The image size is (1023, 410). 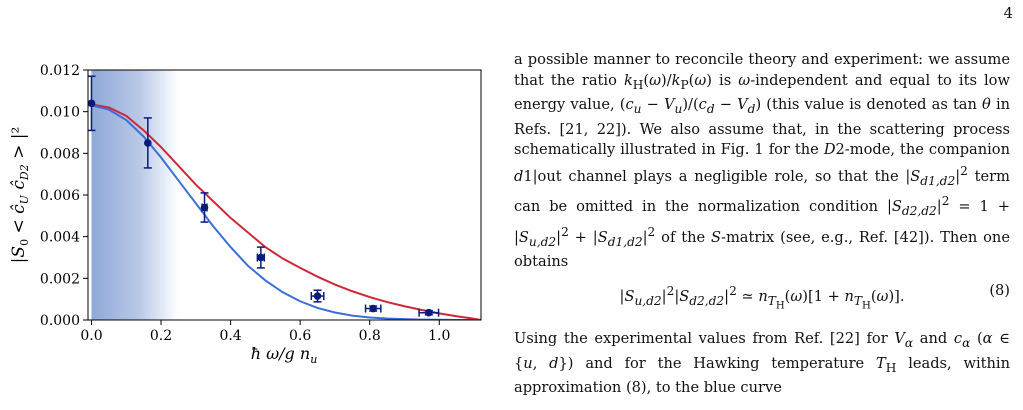 What do you see at coordinates (370, 336) in the screenshot?
I see `x-tick-label: 0.8` at bounding box center [370, 336].